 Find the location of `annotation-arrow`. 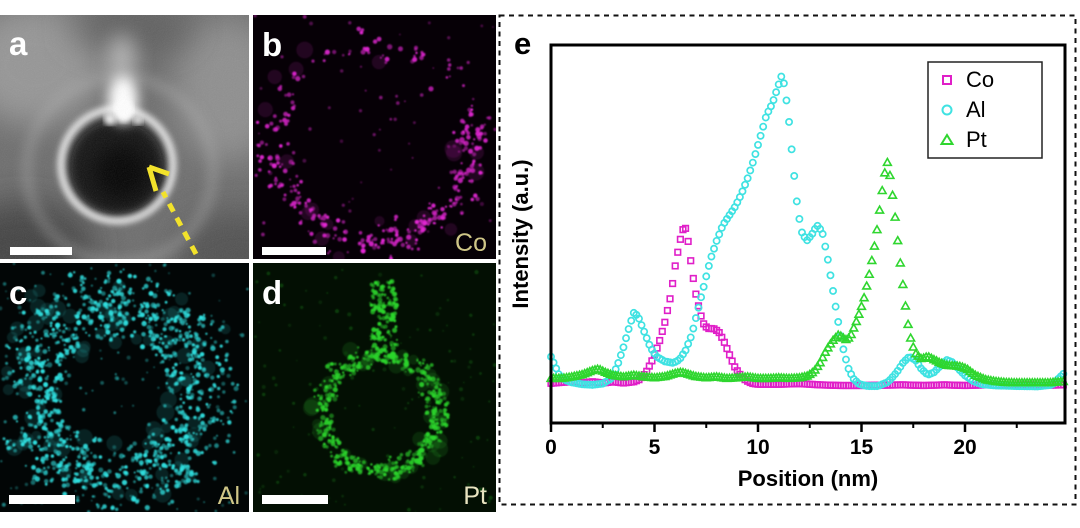

annotation-arrow is located at coordinates (172, 210).